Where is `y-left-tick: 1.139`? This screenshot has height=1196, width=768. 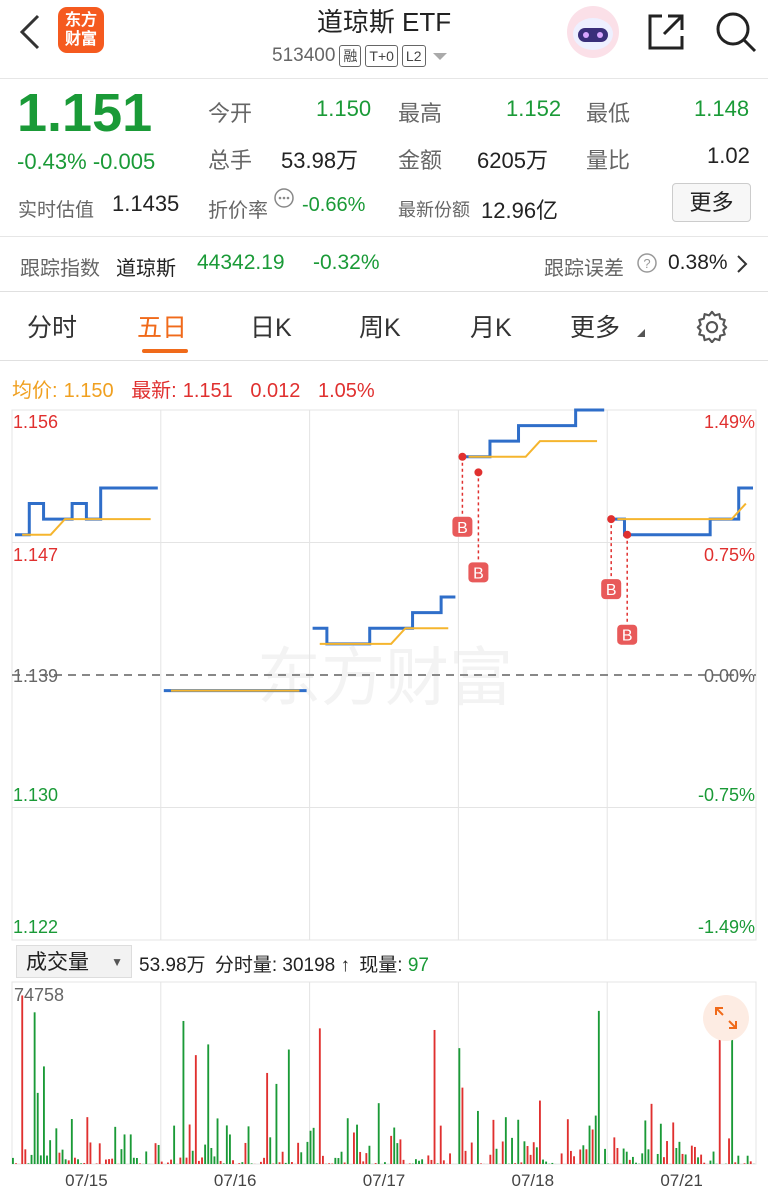
y-left-tick: 1.139 is located at coordinates (36, 676).